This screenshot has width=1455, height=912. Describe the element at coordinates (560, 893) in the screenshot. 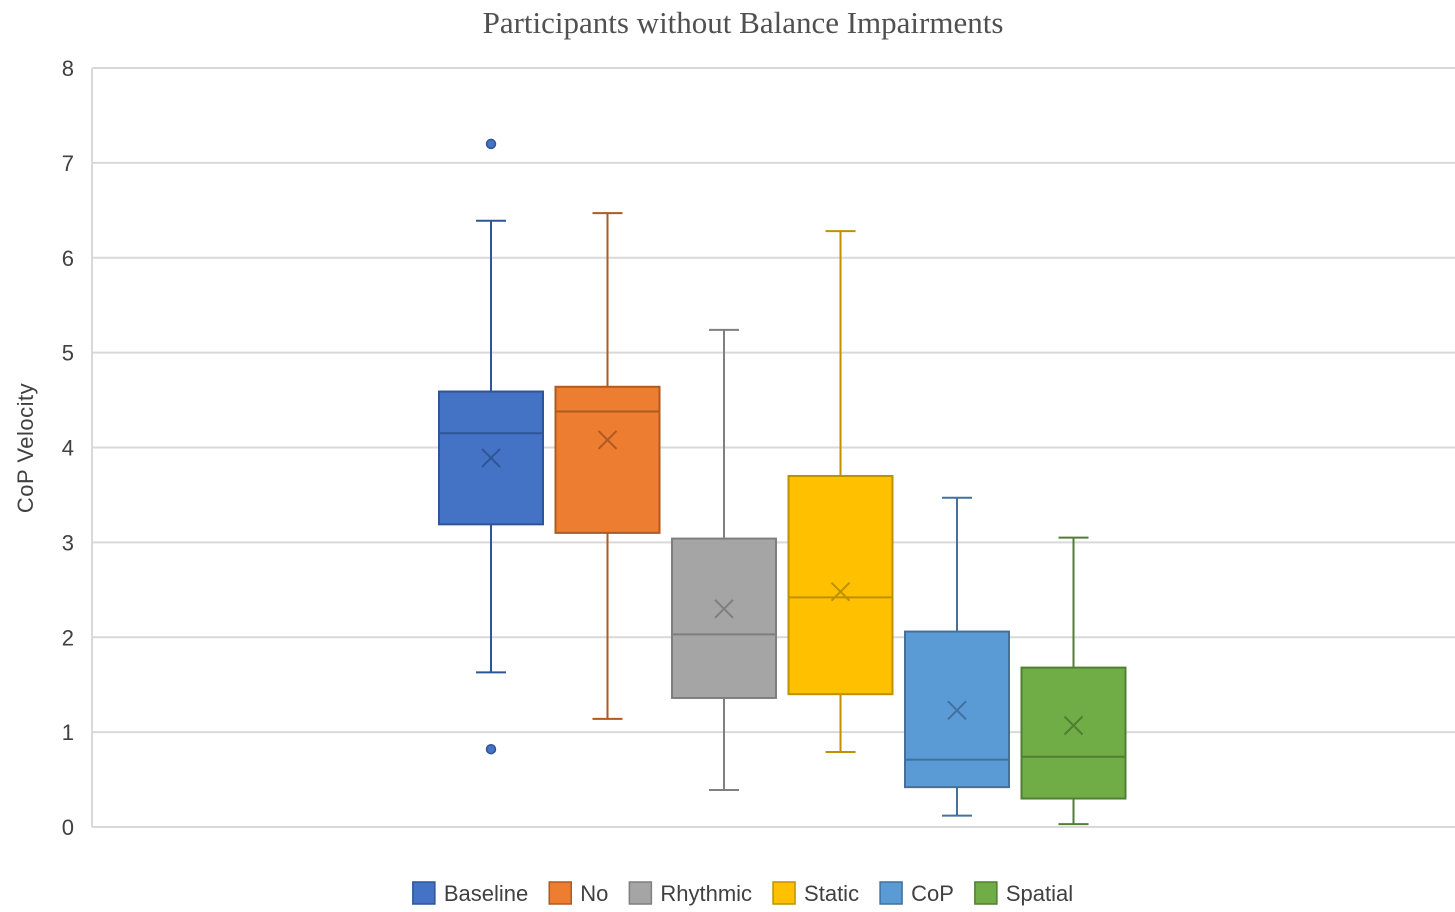

I see `legend-swatch-no` at that location.